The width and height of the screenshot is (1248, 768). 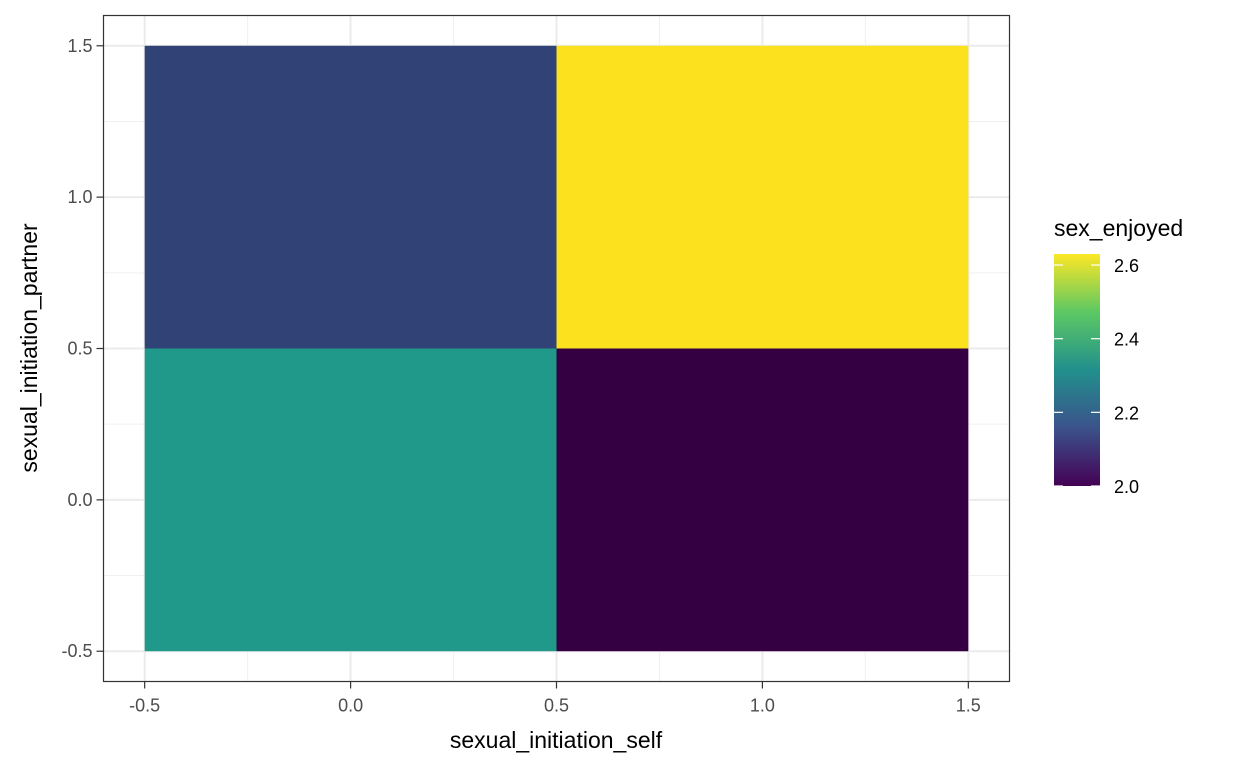 What do you see at coordinates (79, 46) in the screenshot?
I see `y-tick-label: 1.5` at bounding box center [79, 46].